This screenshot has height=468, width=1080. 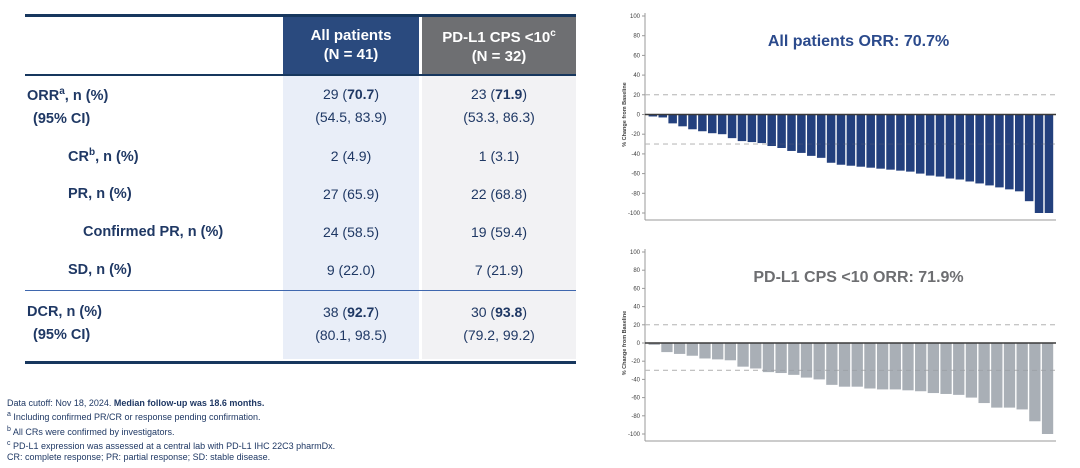 I want to click on header-all-patients: All patients (N = 41), so click(x=351, y=45).